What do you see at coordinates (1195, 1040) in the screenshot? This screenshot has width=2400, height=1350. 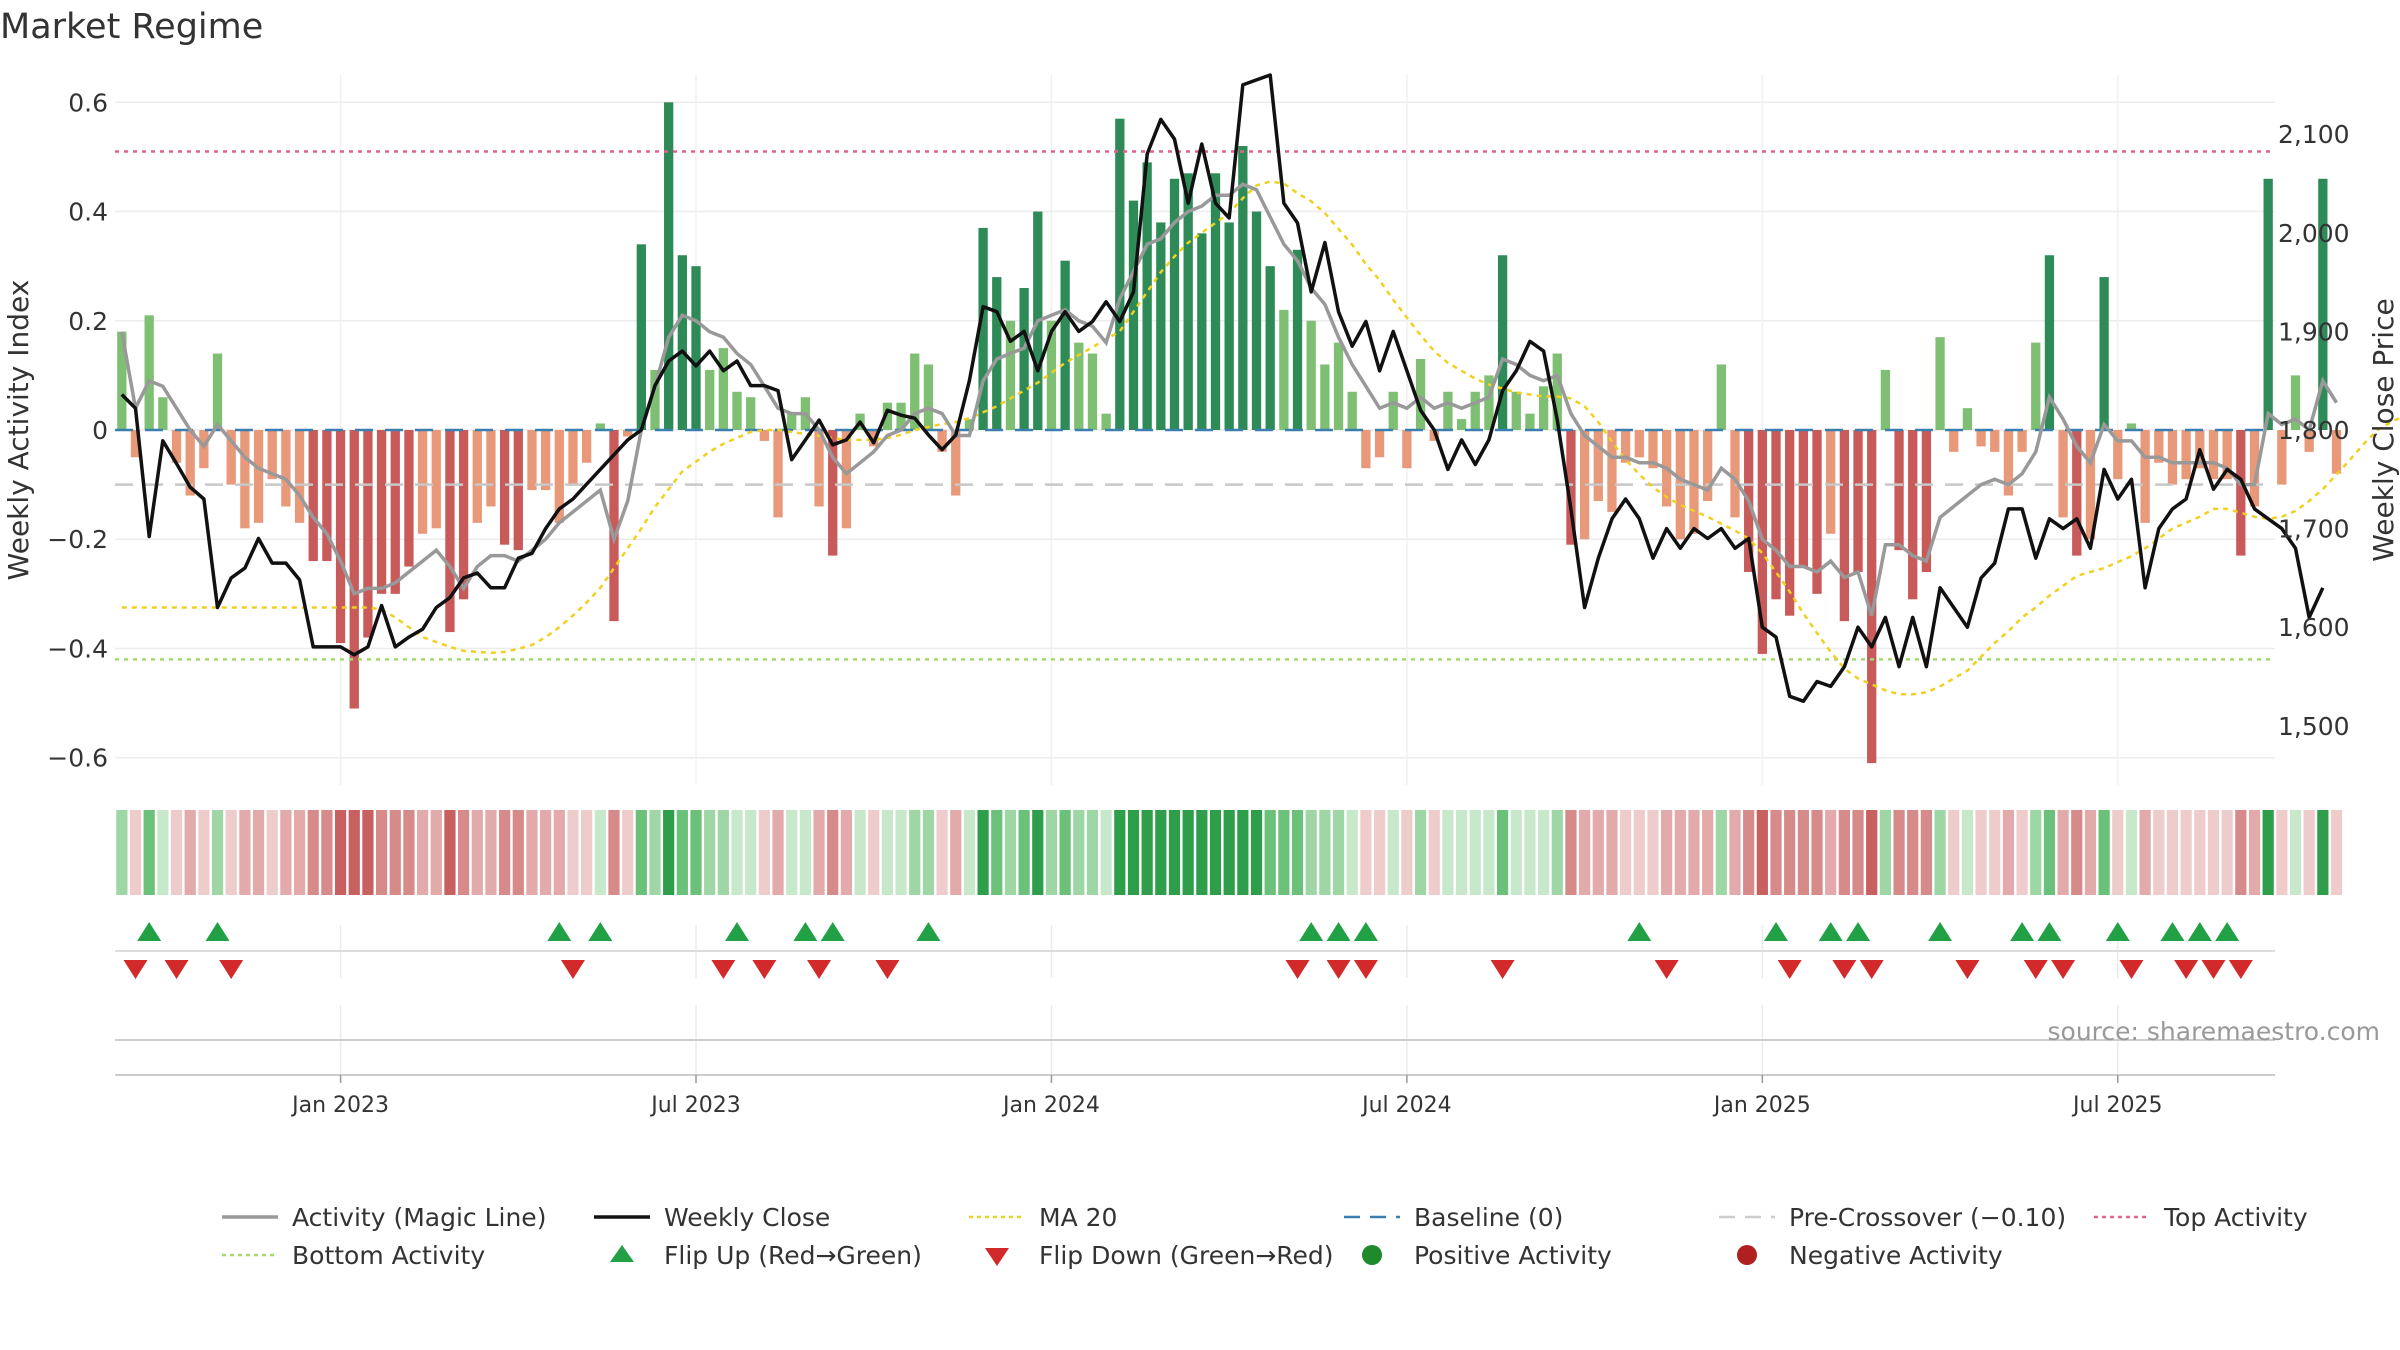 I see `bottom-panel` at bounding box center [1195, 1040].